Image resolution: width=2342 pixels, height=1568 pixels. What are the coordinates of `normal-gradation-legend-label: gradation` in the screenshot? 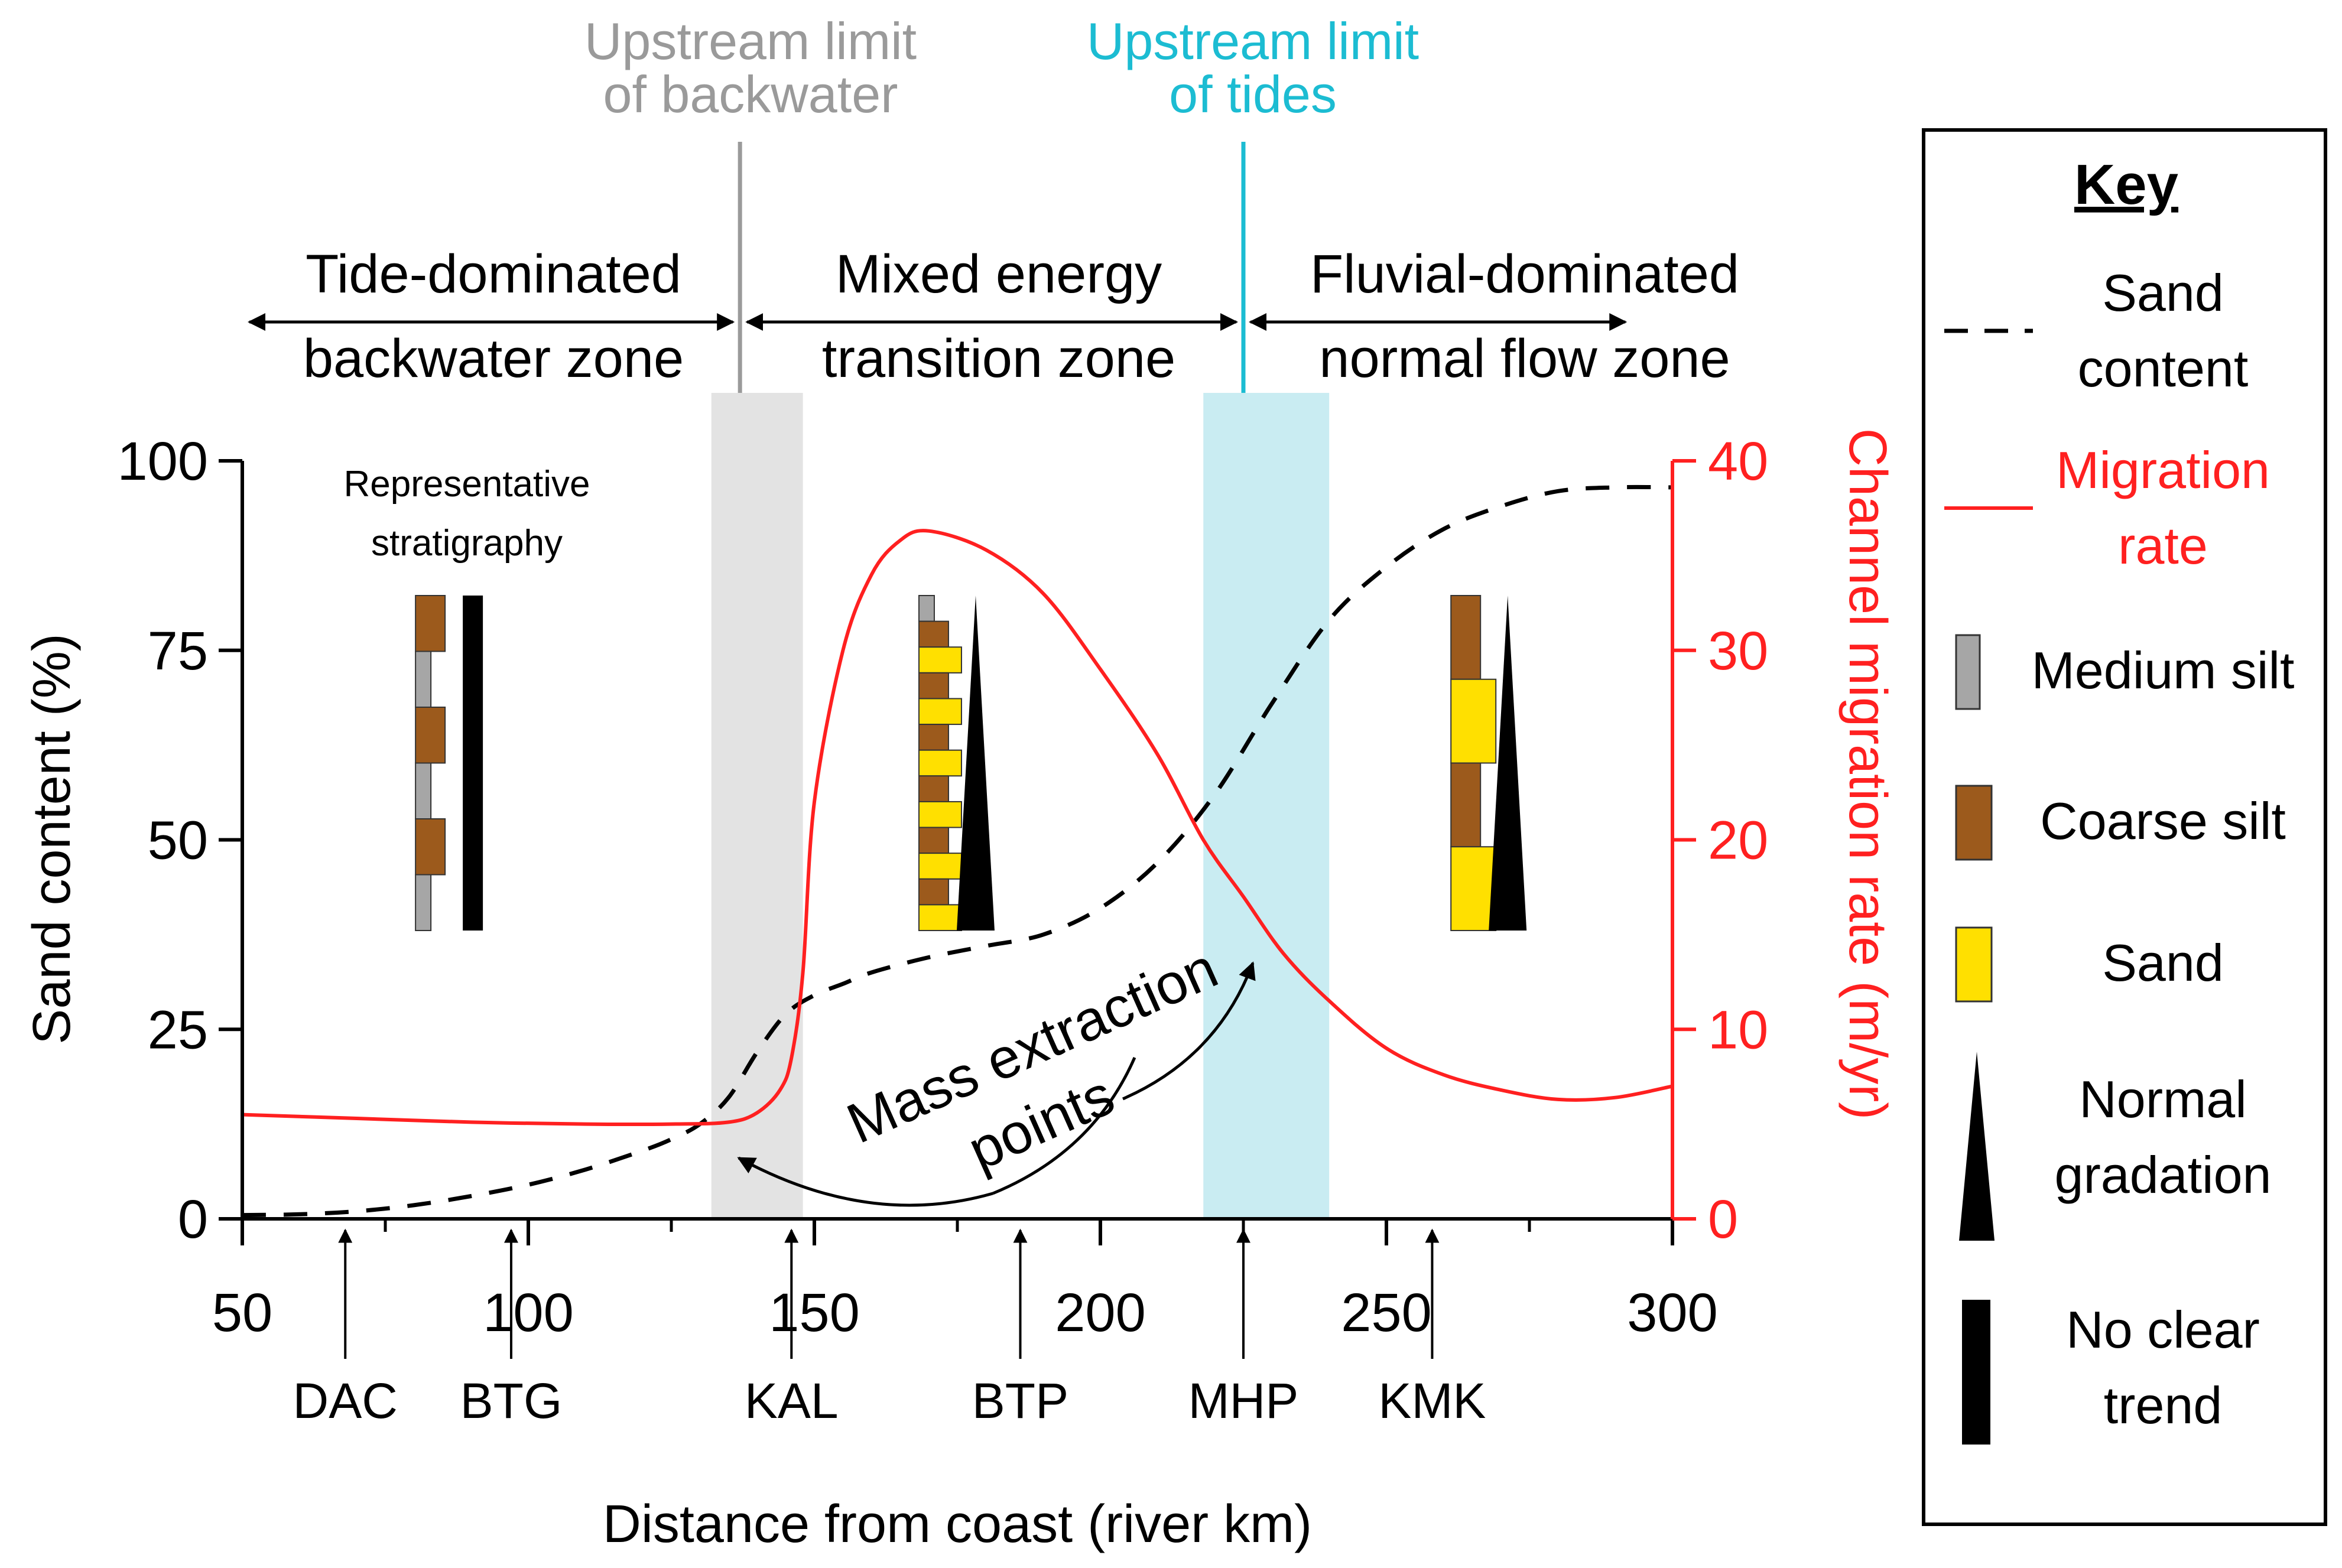 It's located at (2163, 1175).